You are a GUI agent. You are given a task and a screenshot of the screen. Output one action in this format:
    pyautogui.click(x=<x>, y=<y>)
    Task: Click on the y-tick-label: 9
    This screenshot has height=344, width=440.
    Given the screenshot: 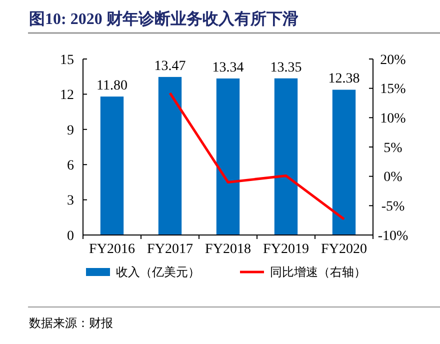 What is the action you would take?
    pyautogui.click(x=70, y=130)
    